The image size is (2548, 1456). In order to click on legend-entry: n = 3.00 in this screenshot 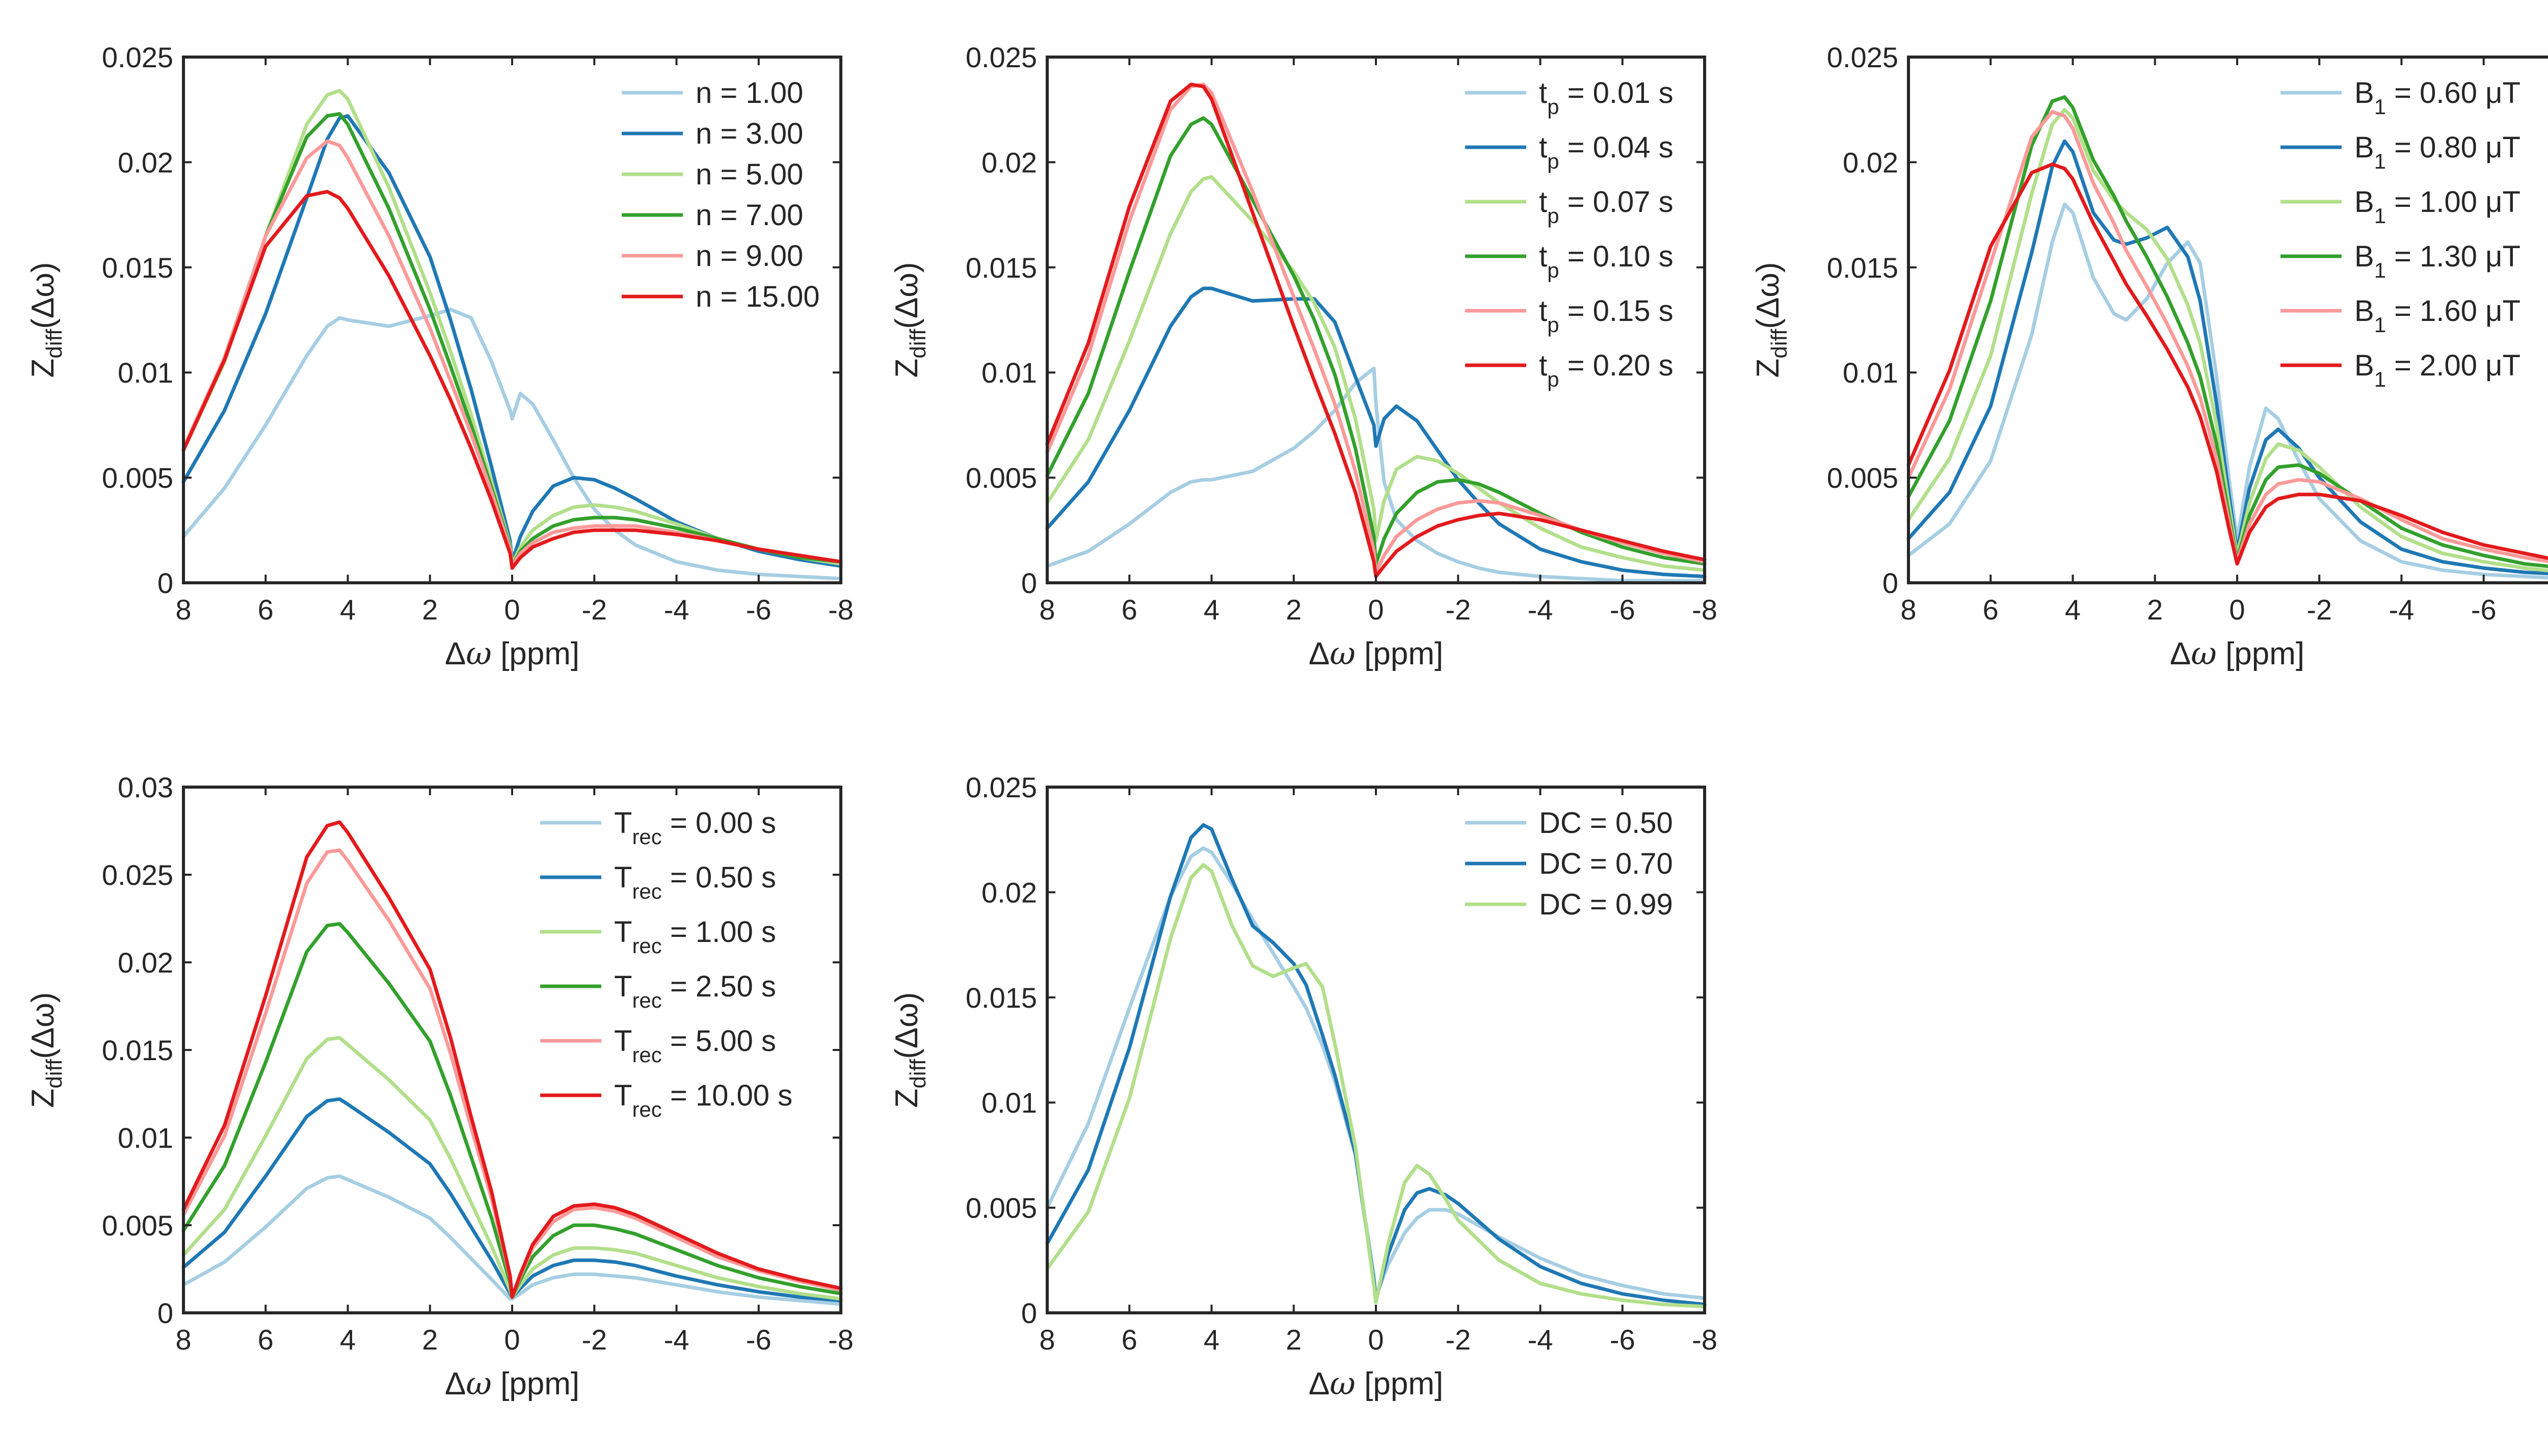, I will do `click(749, 133)`.